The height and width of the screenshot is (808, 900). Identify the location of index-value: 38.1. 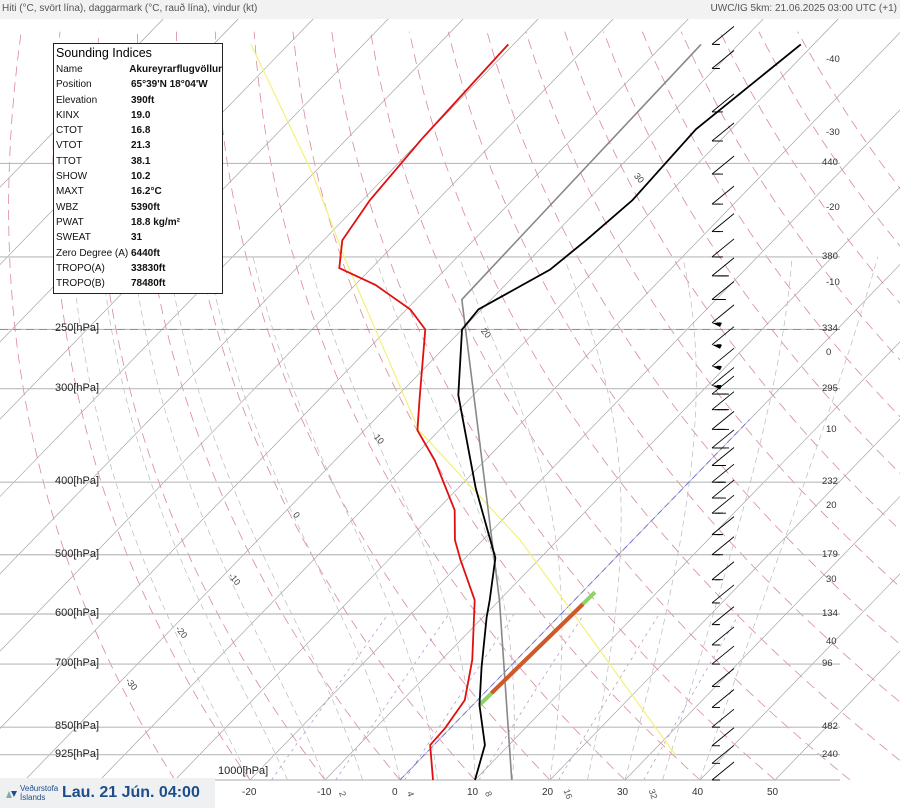
(141, 161).